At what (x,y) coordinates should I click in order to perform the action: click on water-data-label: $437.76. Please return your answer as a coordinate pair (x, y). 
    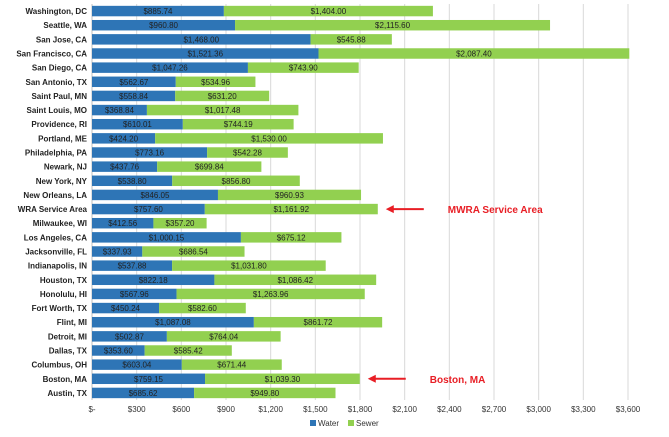
    Looking at the image, I should click on (124, 167).